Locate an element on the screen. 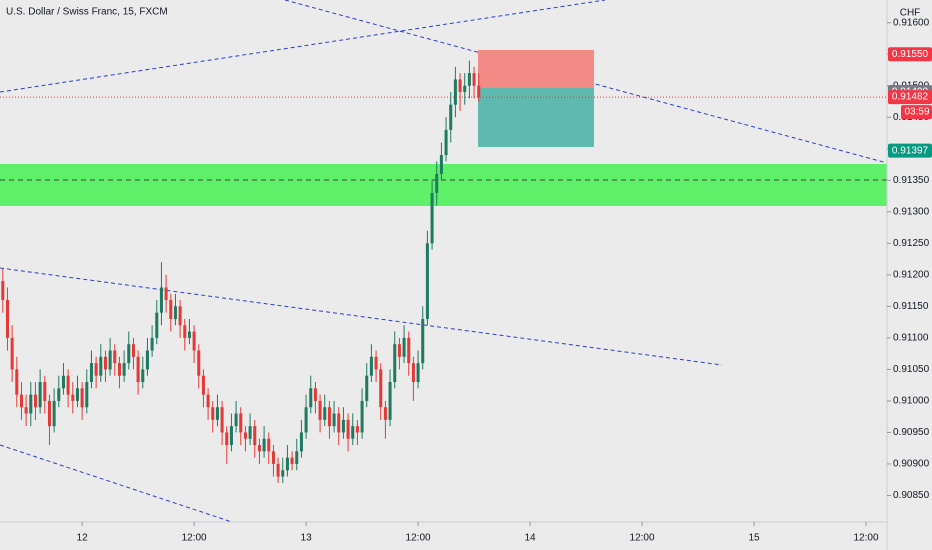 The image size is (932, 550). support-zone is located at coordinates (443, 185).